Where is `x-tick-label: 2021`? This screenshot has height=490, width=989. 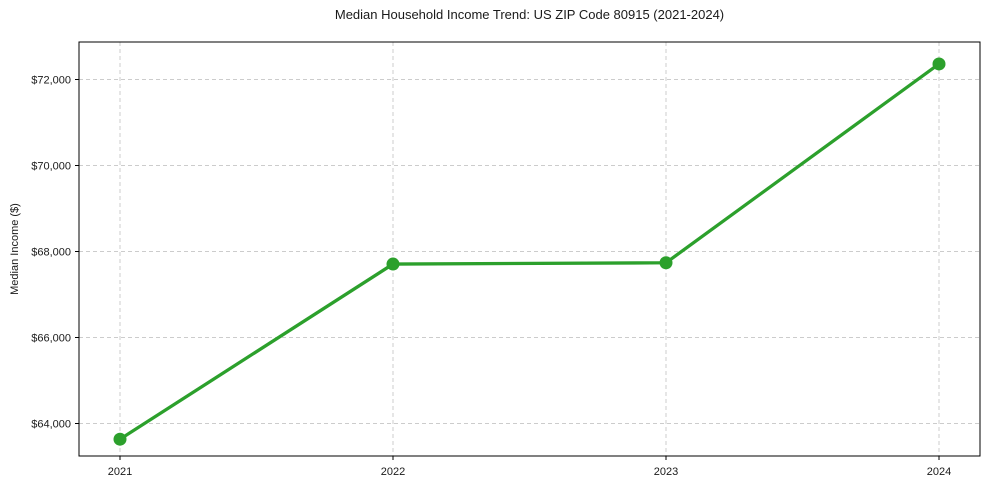 x-tick-label: 2021 is located at coordinates (120, 472).